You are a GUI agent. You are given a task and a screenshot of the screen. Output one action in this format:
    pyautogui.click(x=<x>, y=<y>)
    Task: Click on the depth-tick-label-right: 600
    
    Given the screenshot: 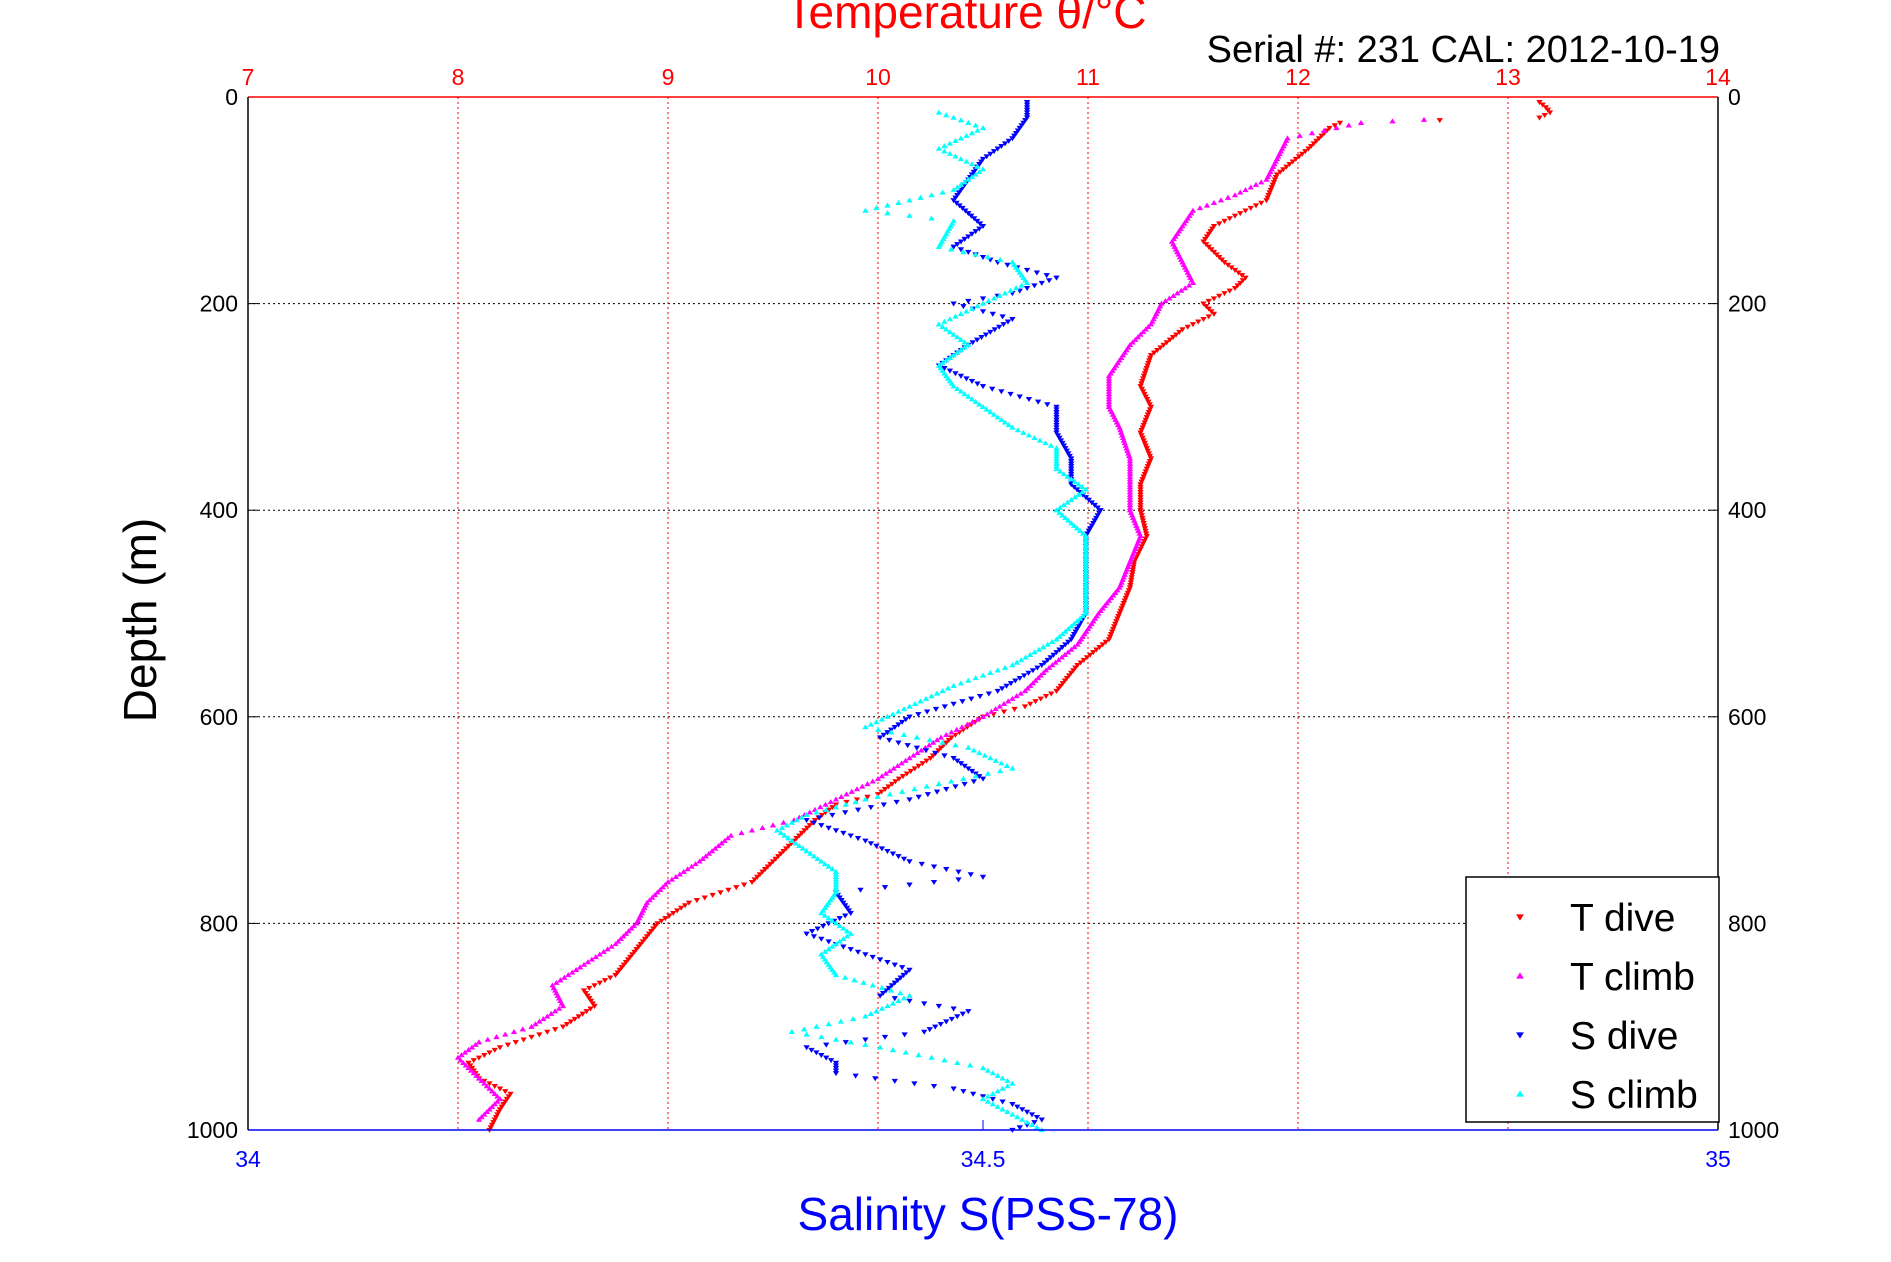 What is the action you would take?
    pyautogui.click(x=1747, y=717)
    